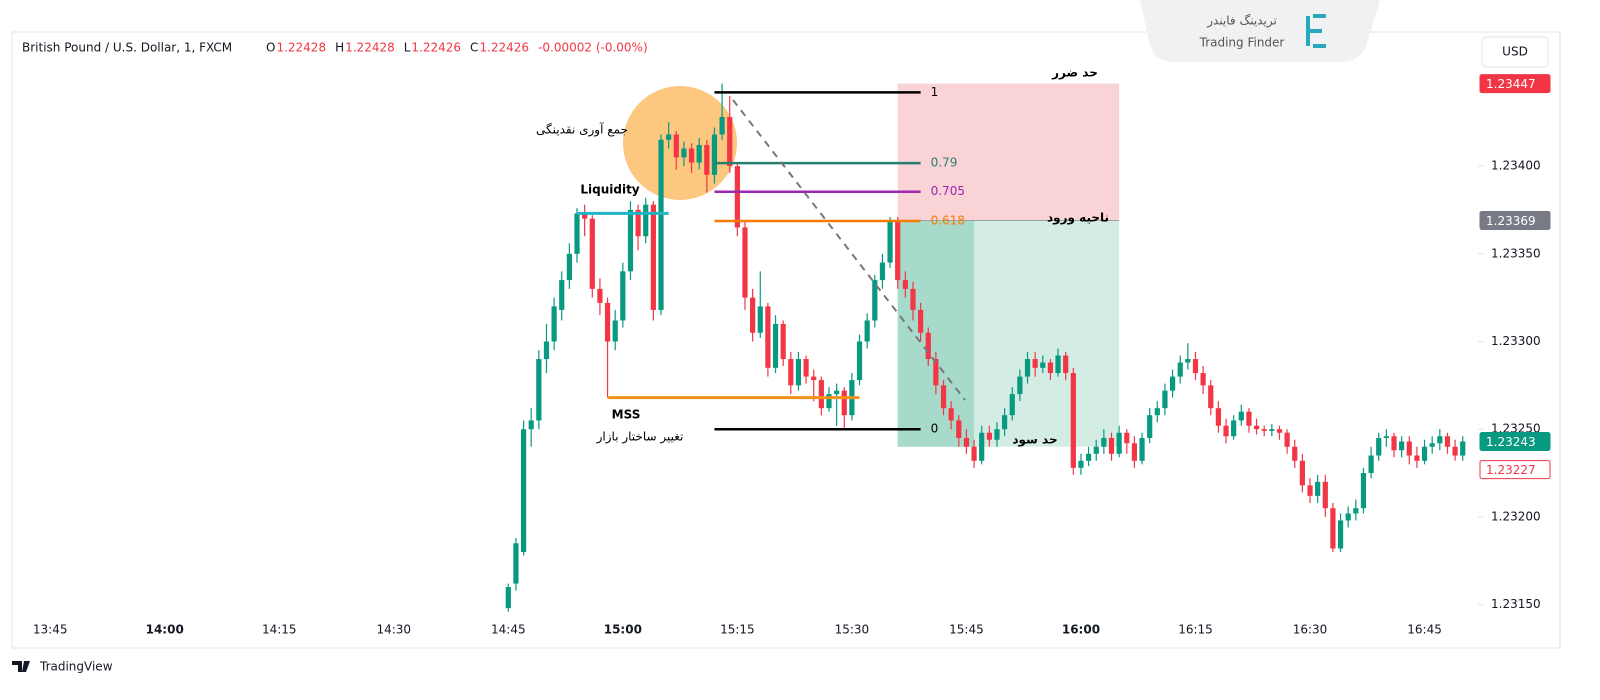 The height and width of the screenshot is (700, 1600). Describe the element at coordinates (944, 163) in the screenshot. I see `fib-label: 0.79` at that location.